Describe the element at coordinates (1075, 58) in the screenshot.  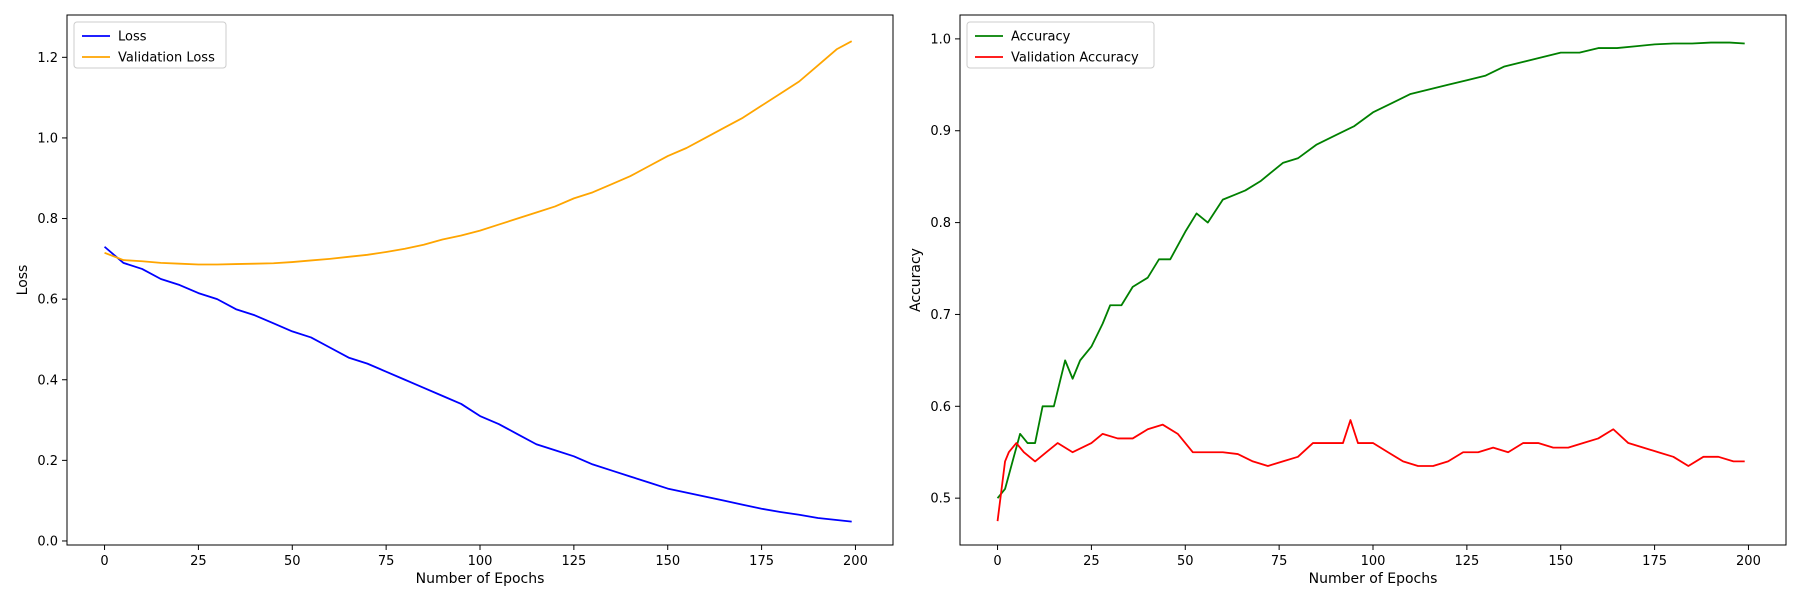
I see `legend-entry: Validation Accuracy` at that location.